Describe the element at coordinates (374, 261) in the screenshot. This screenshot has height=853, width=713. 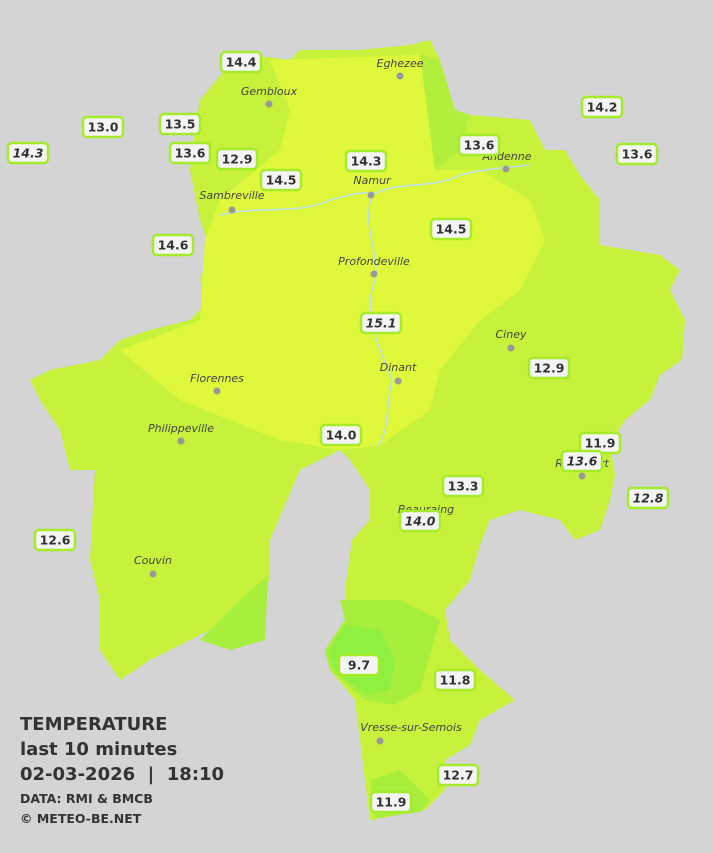
I see `city-name: Profondeville` at that location.